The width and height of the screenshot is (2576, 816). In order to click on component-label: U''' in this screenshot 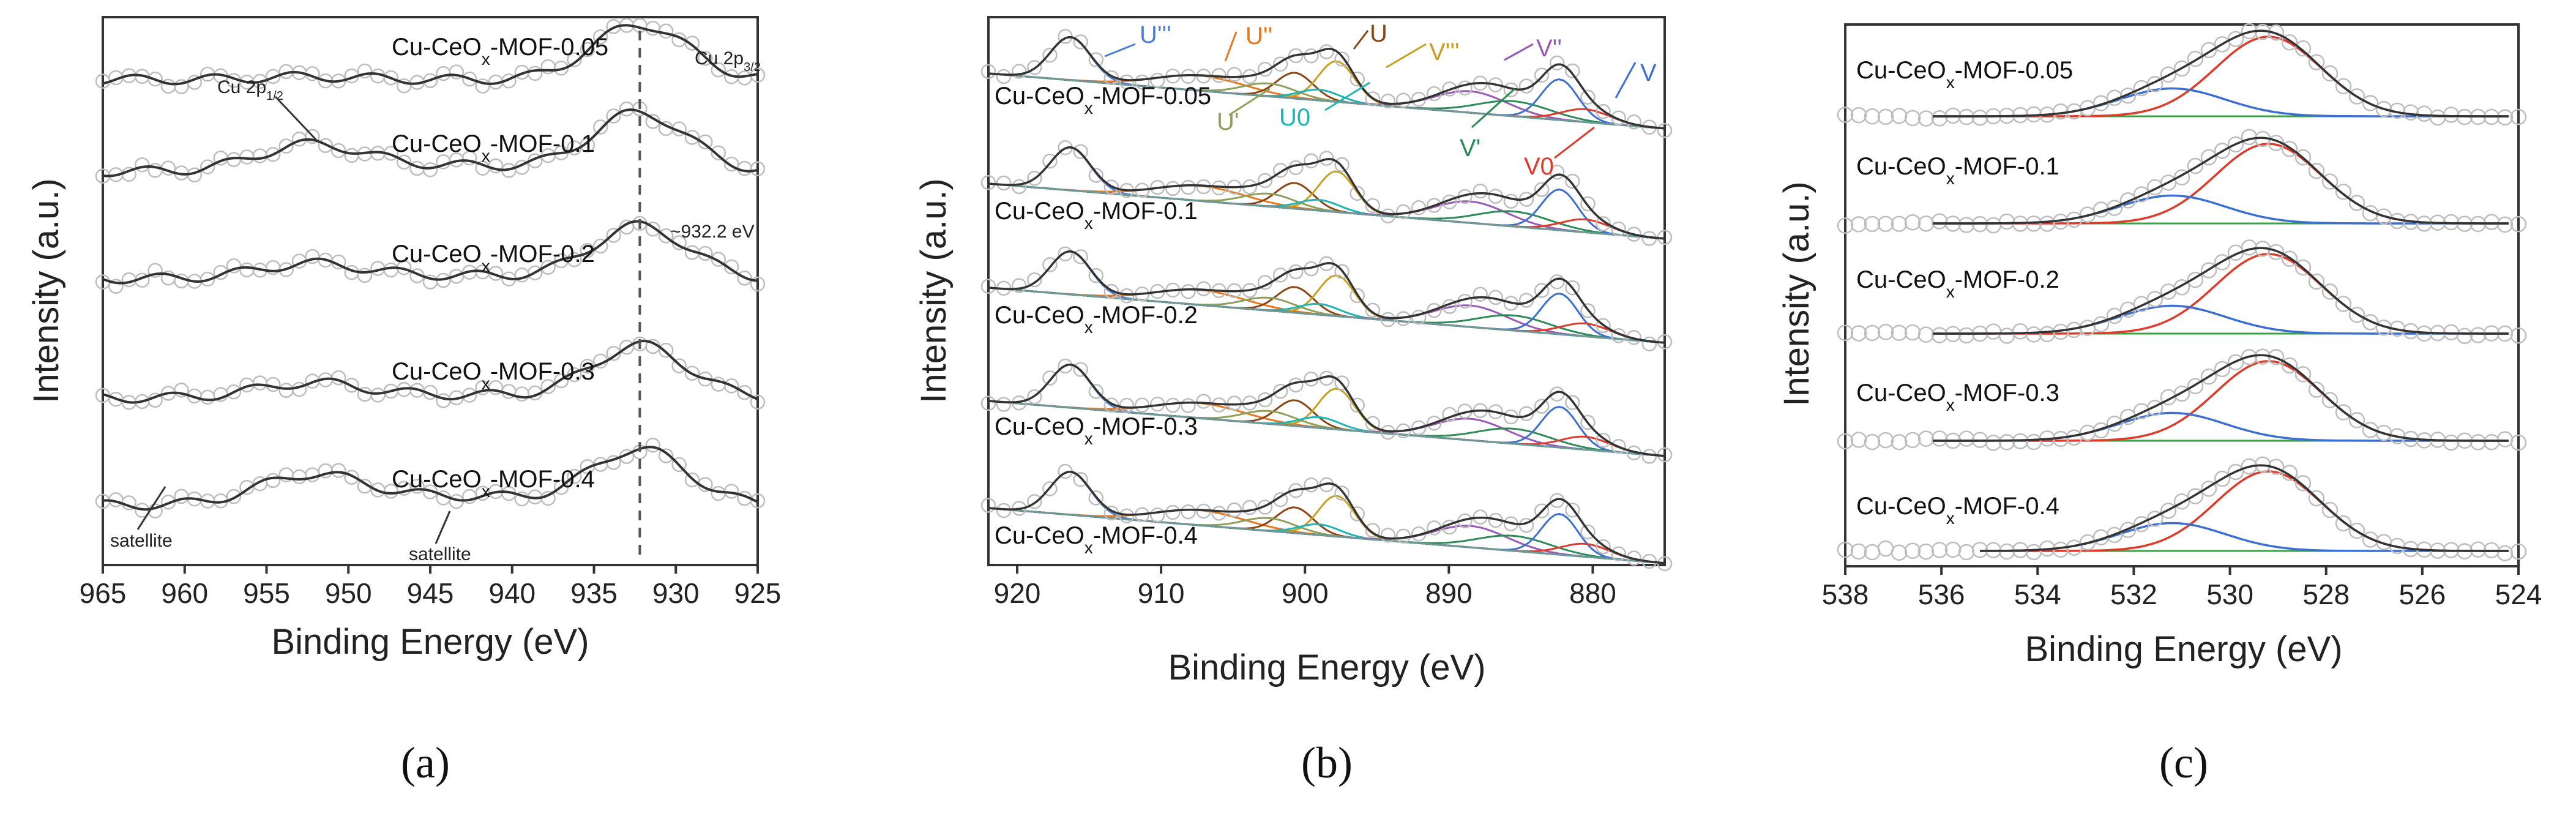, I will do `click(1155, 34)`.